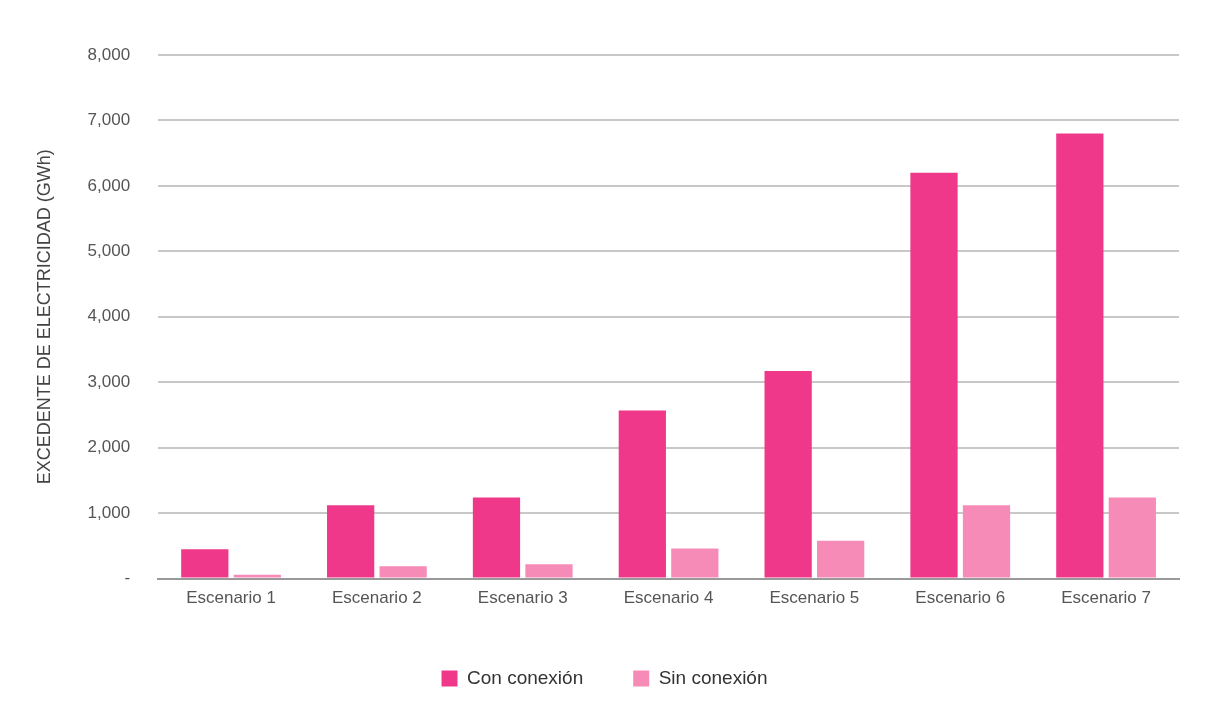 This screenshot has height=718, width=1209. I want to click on x-tick-label: Escenario 5, so click(814, 598).